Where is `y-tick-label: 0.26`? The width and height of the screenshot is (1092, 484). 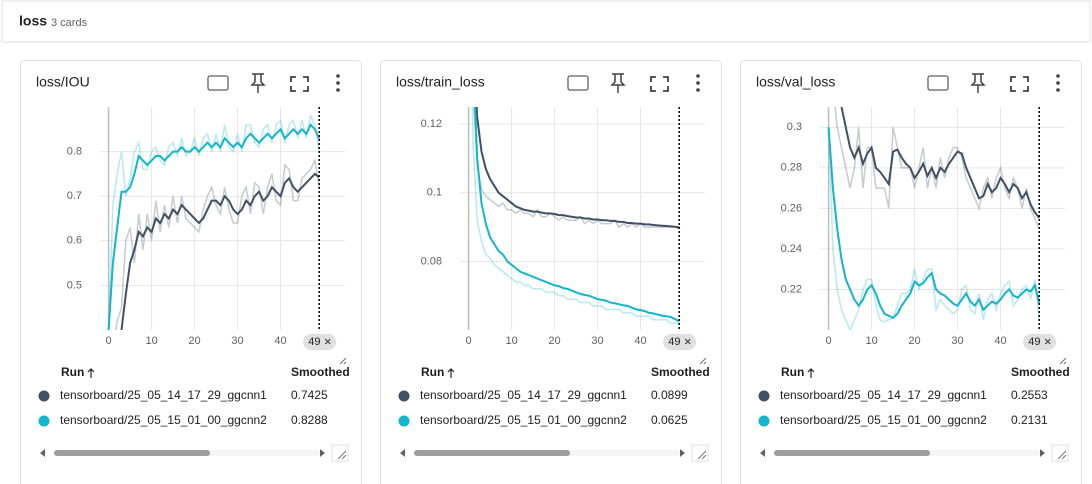 y-tick-label: 0.26 is located at coordinates (791, 208).